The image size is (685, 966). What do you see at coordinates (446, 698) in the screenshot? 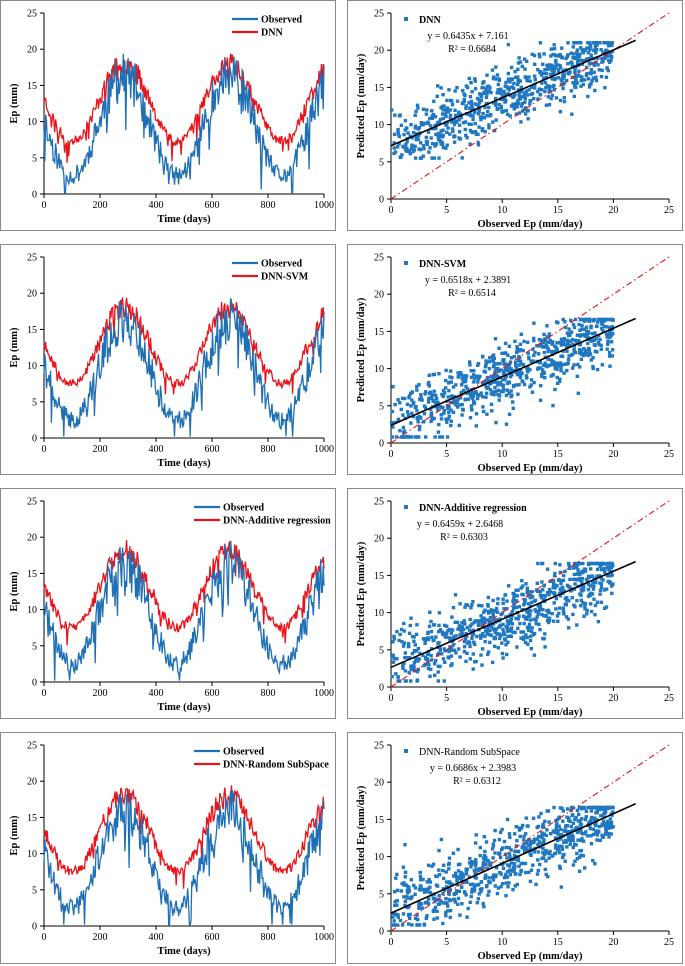
I see `x-tick-label: 5` at bounding box center [446, 698].